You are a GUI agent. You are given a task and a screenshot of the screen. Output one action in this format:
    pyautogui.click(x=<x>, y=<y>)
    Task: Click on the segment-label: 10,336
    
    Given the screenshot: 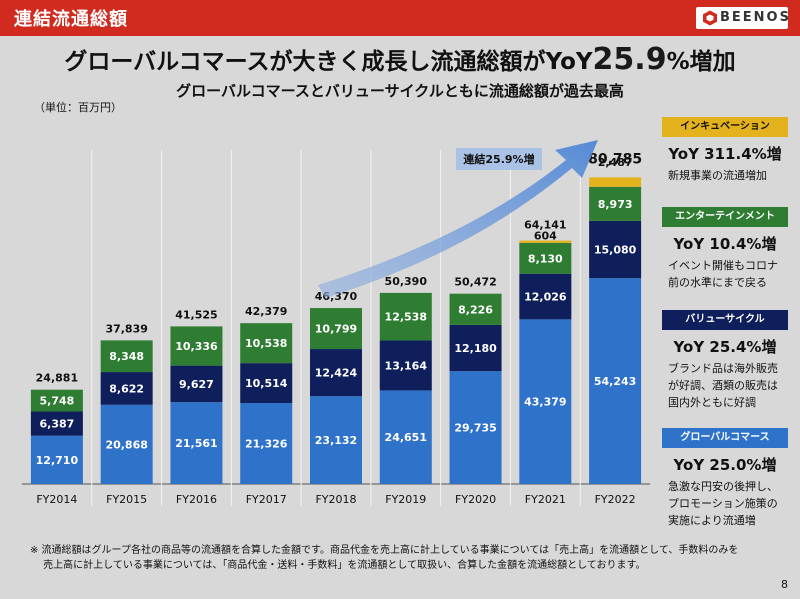 What is the action you would take?
    pyautogui.click(x=196, y=346)
    